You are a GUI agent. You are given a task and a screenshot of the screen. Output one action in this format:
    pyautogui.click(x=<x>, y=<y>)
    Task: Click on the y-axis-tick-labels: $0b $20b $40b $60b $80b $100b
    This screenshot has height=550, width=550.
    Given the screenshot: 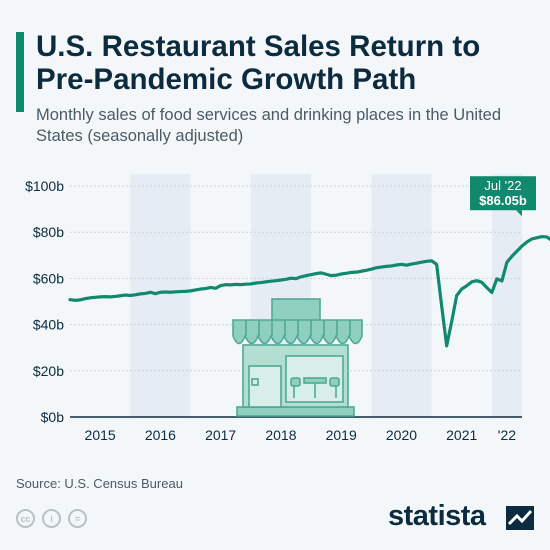 What is the action you would take?
    pyautogui.click(x=44, y=301)
    